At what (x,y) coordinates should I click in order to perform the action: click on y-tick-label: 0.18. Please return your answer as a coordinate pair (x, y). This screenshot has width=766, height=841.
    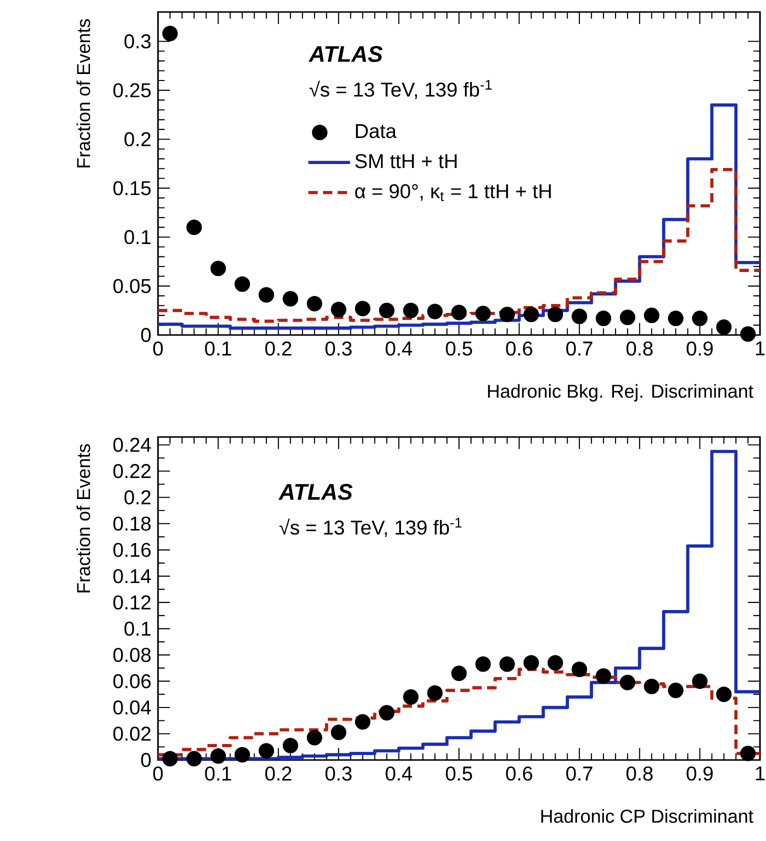
    Looking at the image, I should click on (132, 523).